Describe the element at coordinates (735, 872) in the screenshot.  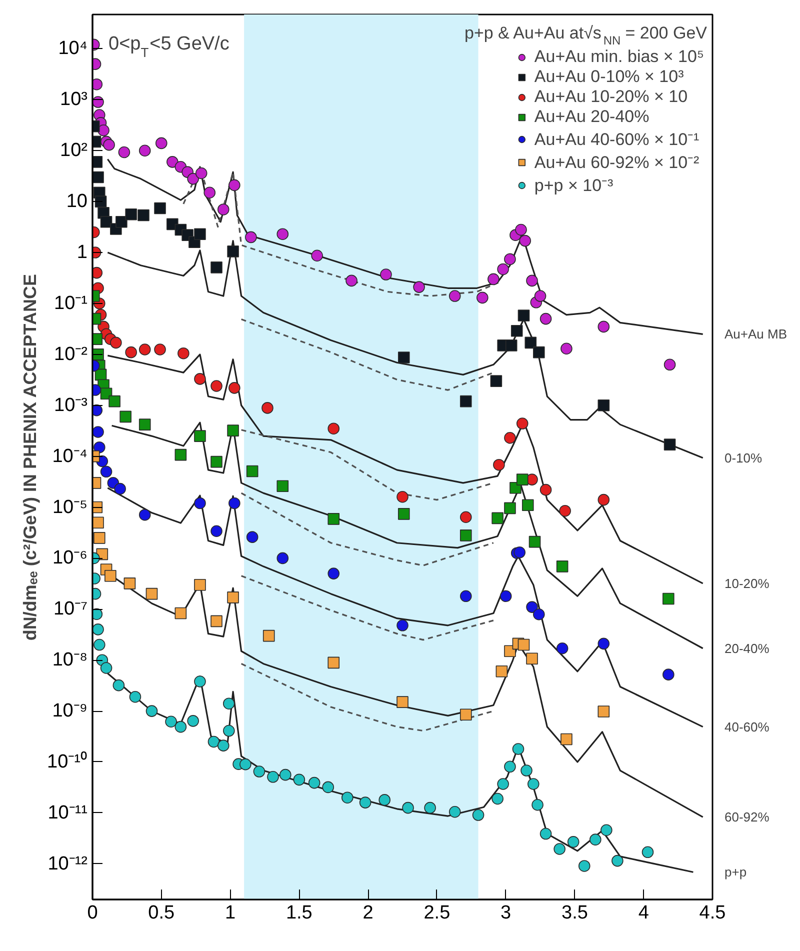
I see `text: p+p` at that location.